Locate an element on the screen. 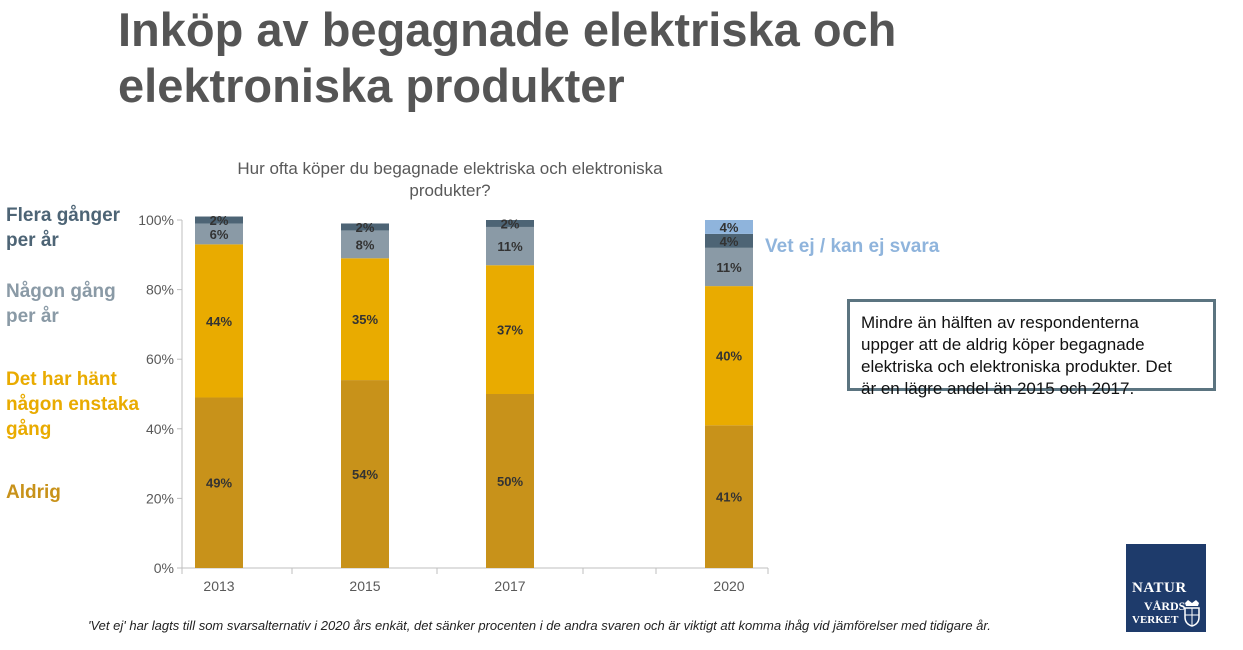 This screenshot has width=1243, height=650. legend-line: Någon gång is located at coordinates (61, 291).